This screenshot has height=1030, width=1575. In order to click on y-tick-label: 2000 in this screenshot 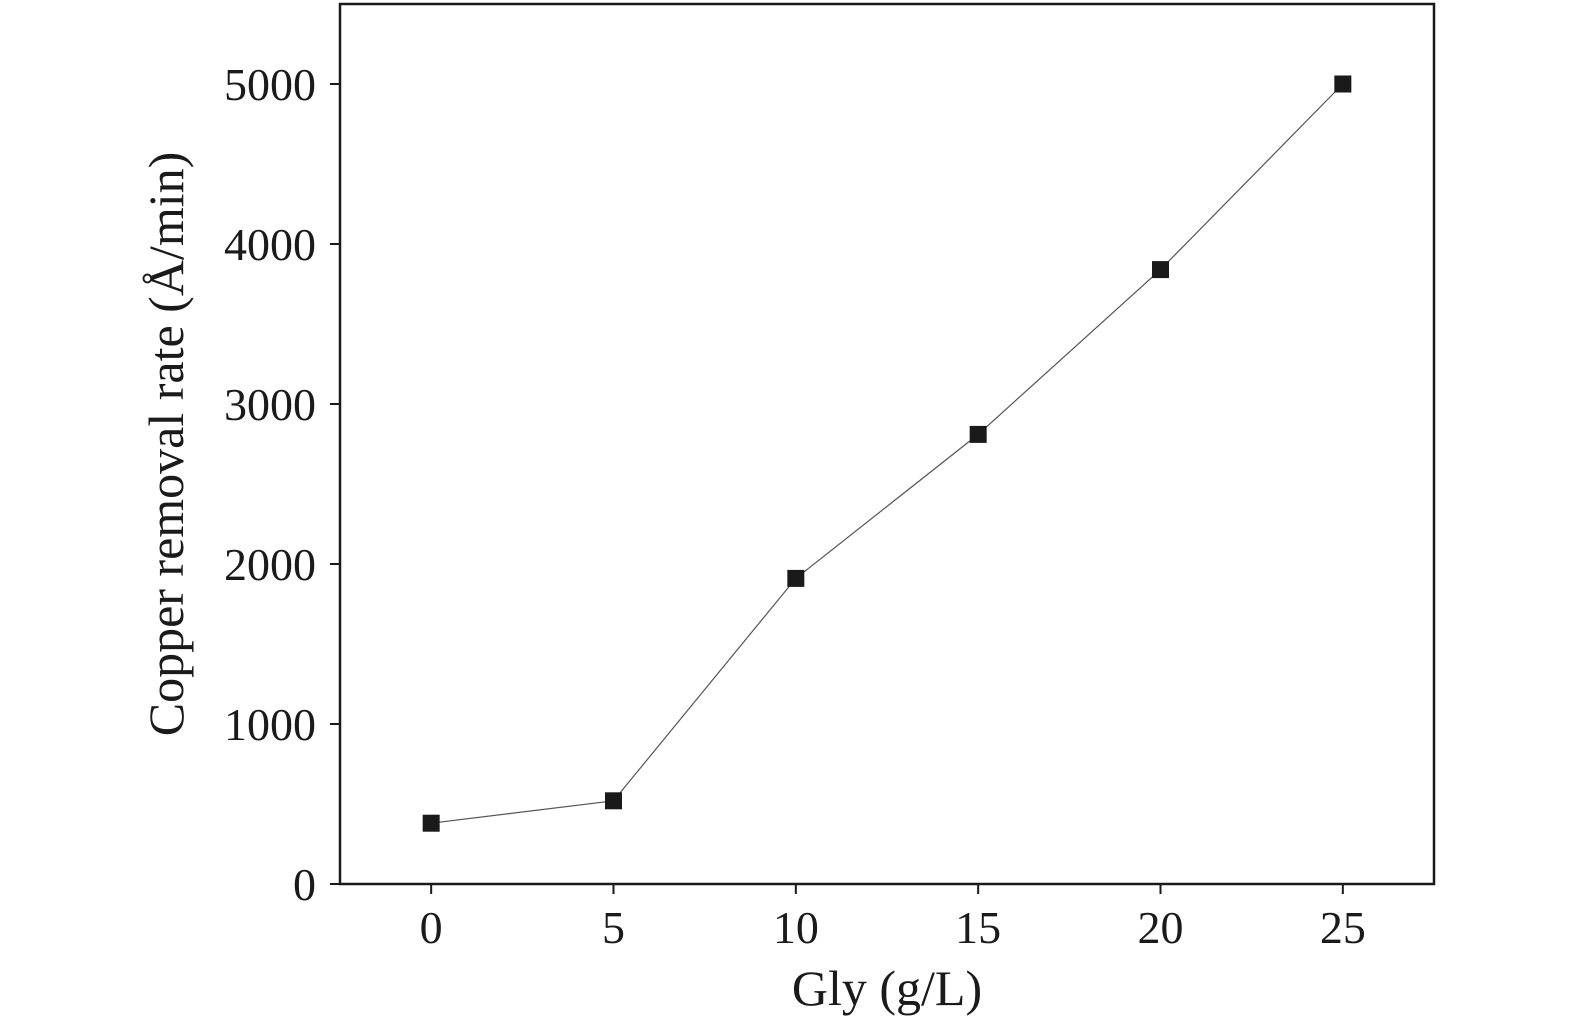, I will do `click(270, 564)`.